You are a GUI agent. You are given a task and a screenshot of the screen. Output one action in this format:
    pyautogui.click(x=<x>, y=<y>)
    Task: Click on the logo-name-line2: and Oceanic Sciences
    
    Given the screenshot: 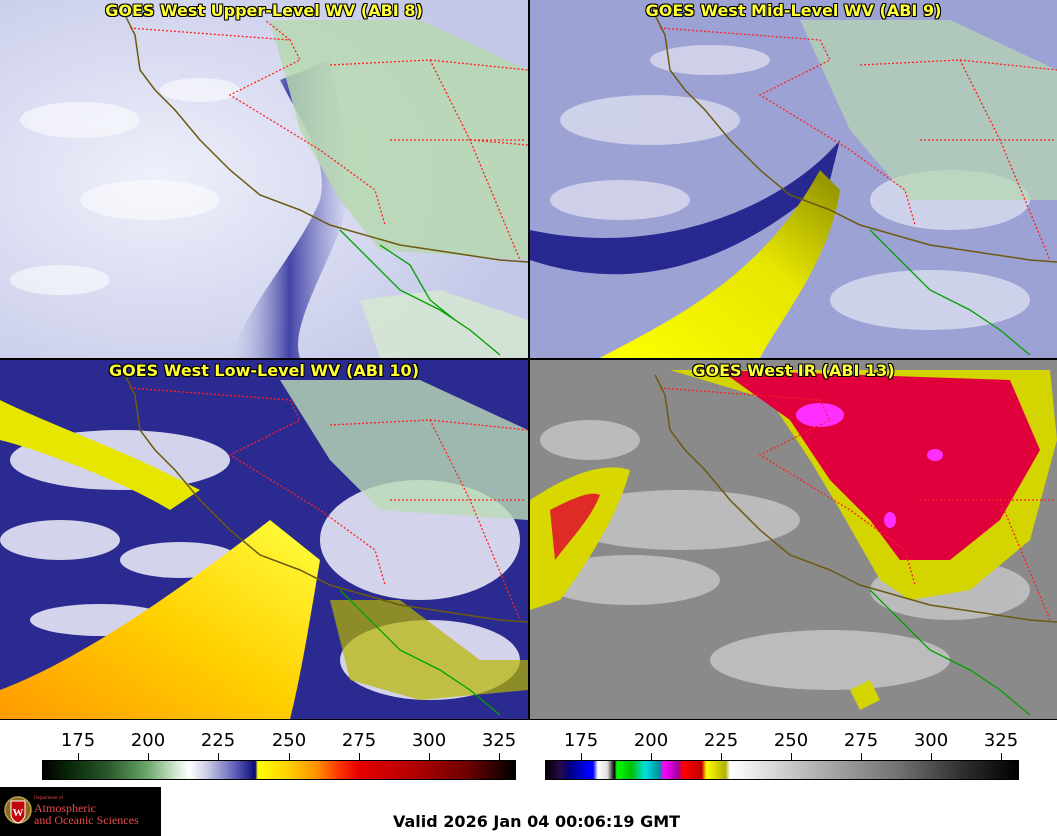 What is the action you would take?
    pyautogui.click(x=86, y=820)
    